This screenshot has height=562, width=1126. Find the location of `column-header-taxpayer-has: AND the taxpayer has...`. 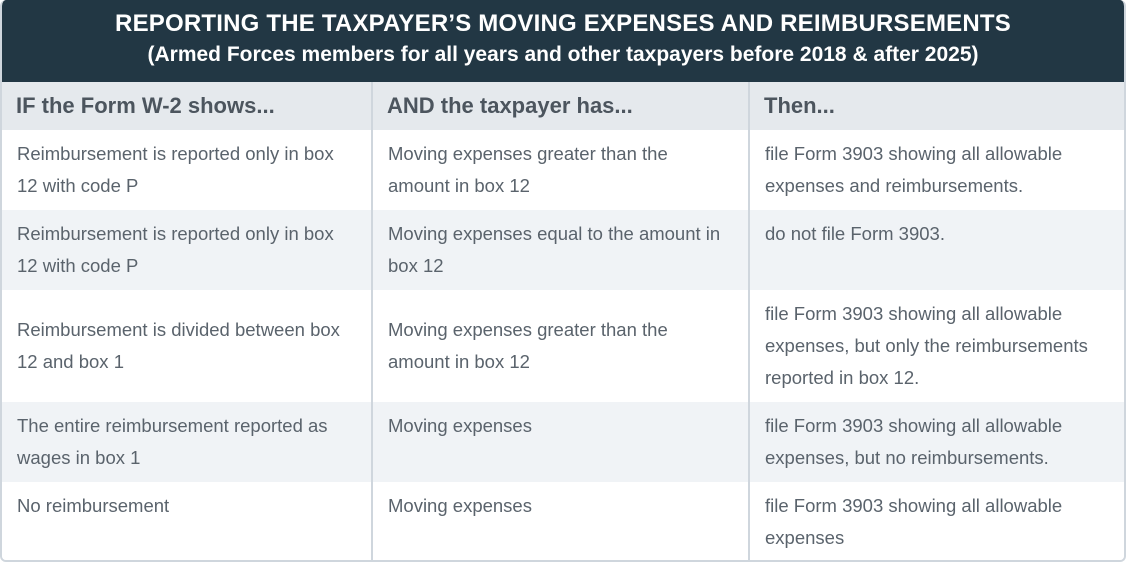

column-header-taxpayer-has: AND the taxpayer has... is located at coordinates (560, 106).